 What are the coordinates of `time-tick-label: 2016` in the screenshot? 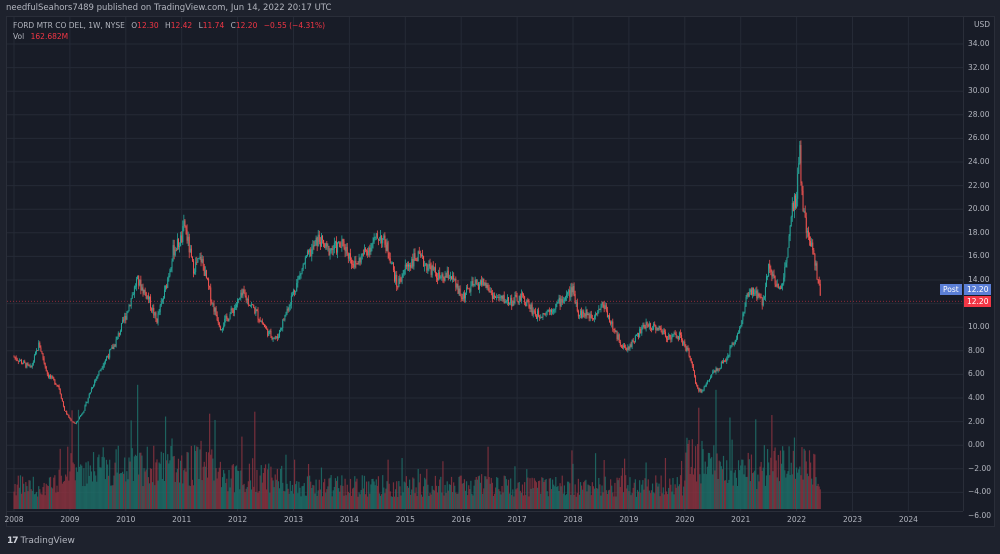 It's located at (461, 519).